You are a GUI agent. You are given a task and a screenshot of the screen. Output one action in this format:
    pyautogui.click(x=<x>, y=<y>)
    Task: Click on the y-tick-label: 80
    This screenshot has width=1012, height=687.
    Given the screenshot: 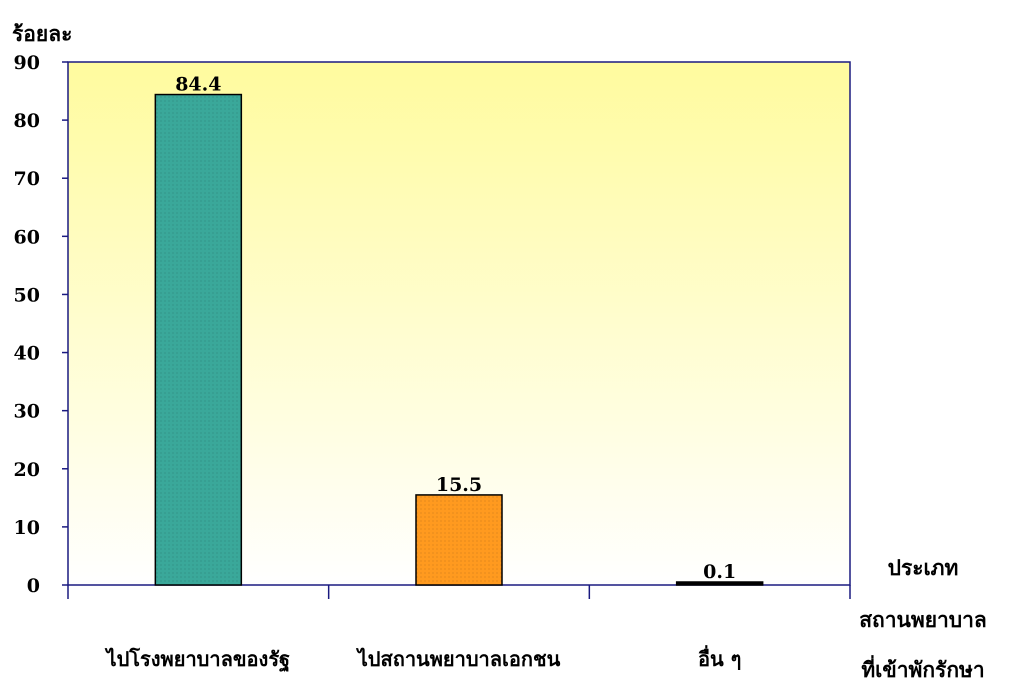 What is the action you would take?
    pyautogui.click(x=27, y=121)
    